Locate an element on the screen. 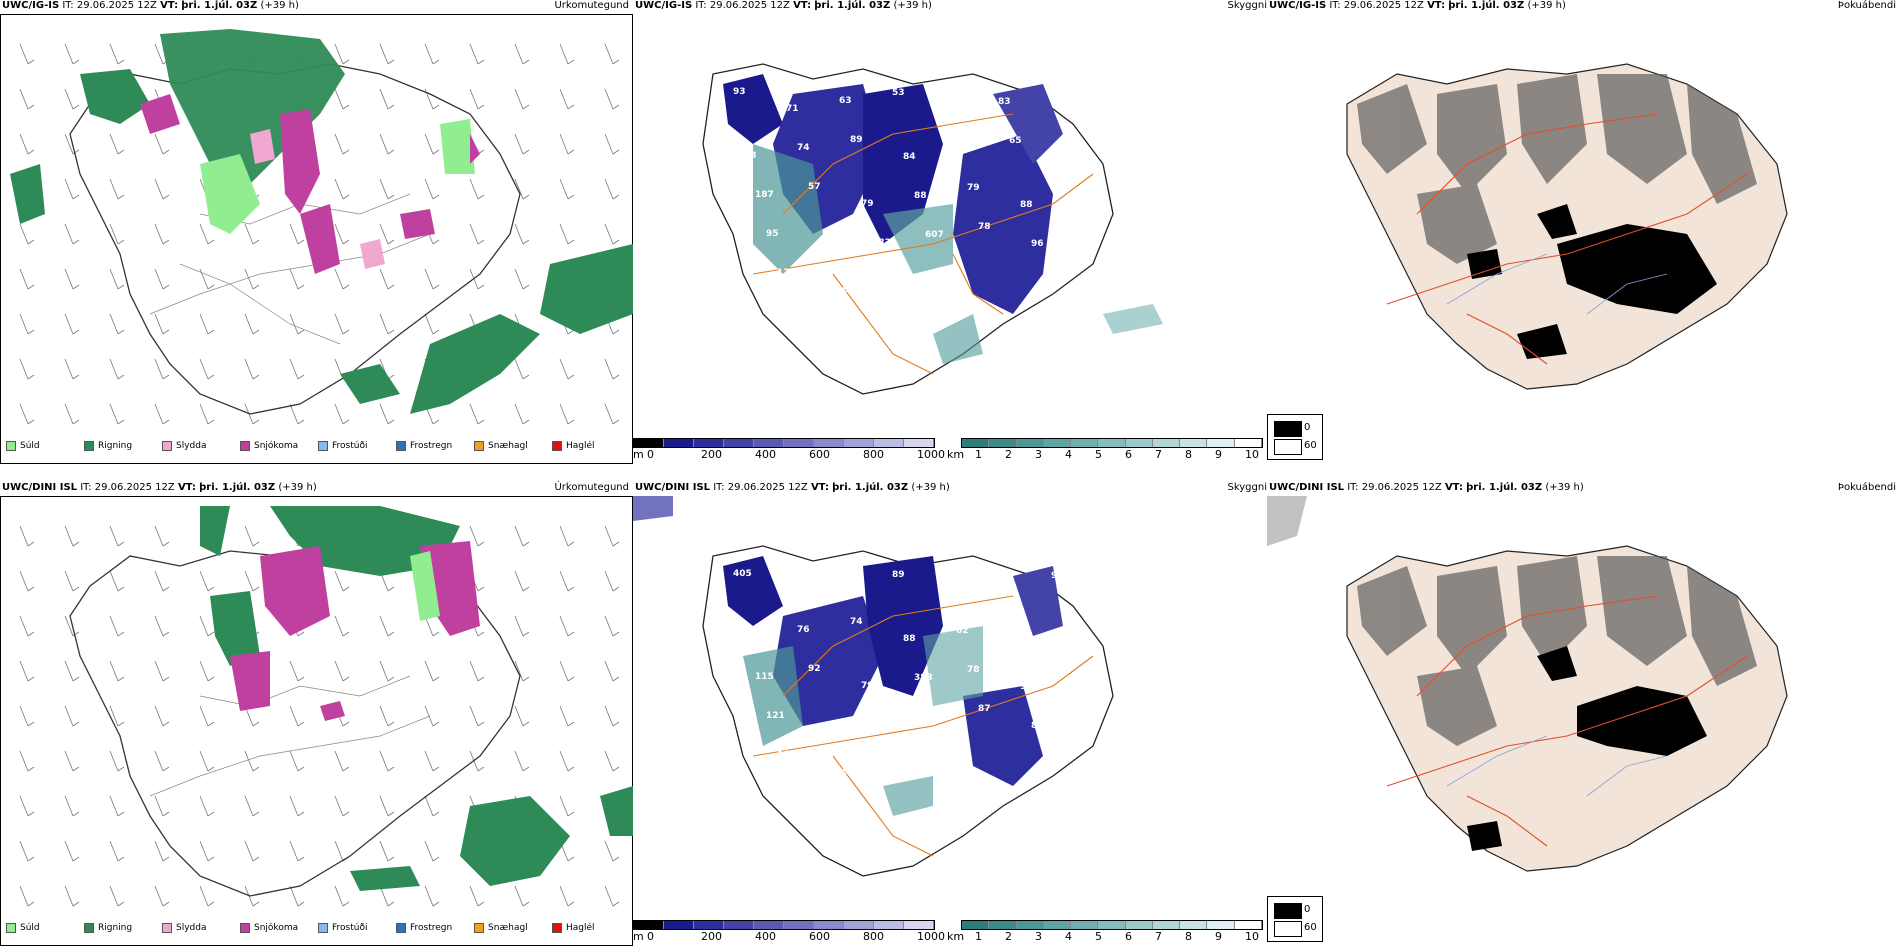 The image size is (1900, 950). cloud-base-label: 99 is located at coordinates (1026, 687).